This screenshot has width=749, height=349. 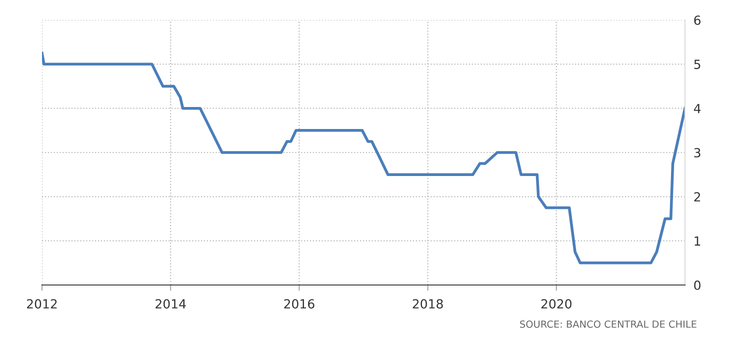 What do you see at coordinates (299, 304) in the screenshot?
I see `x-tick-label: 2016` at bounding box center [299, 304].